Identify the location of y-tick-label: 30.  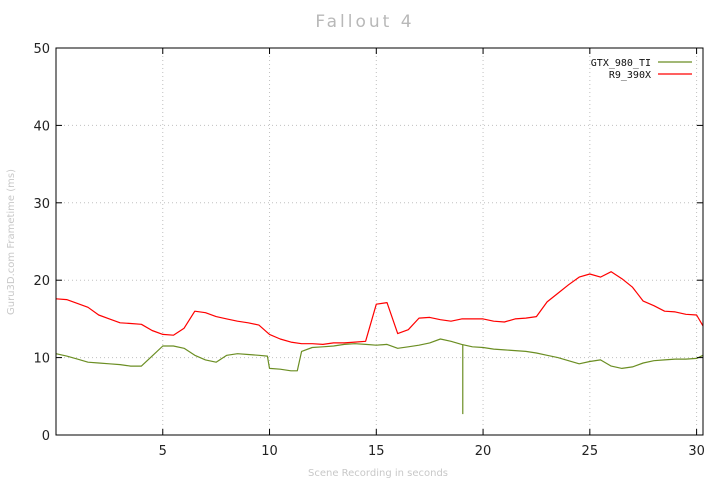
(41, 204).